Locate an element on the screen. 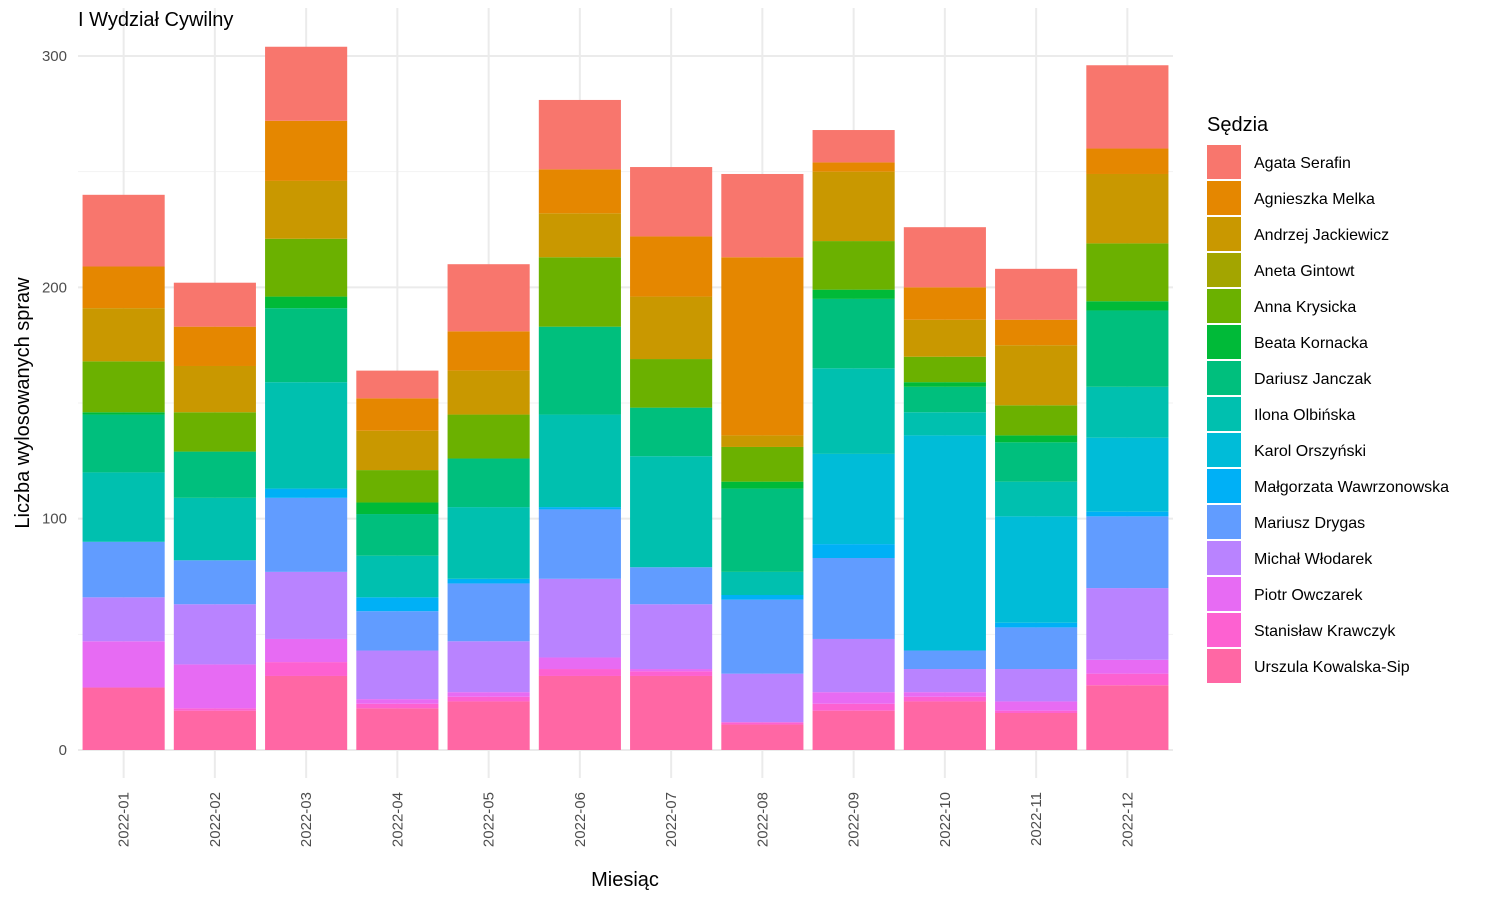 This screenshot has height=900, width=1500. y-tick-label: 100 is located at coordinates (54, 519).